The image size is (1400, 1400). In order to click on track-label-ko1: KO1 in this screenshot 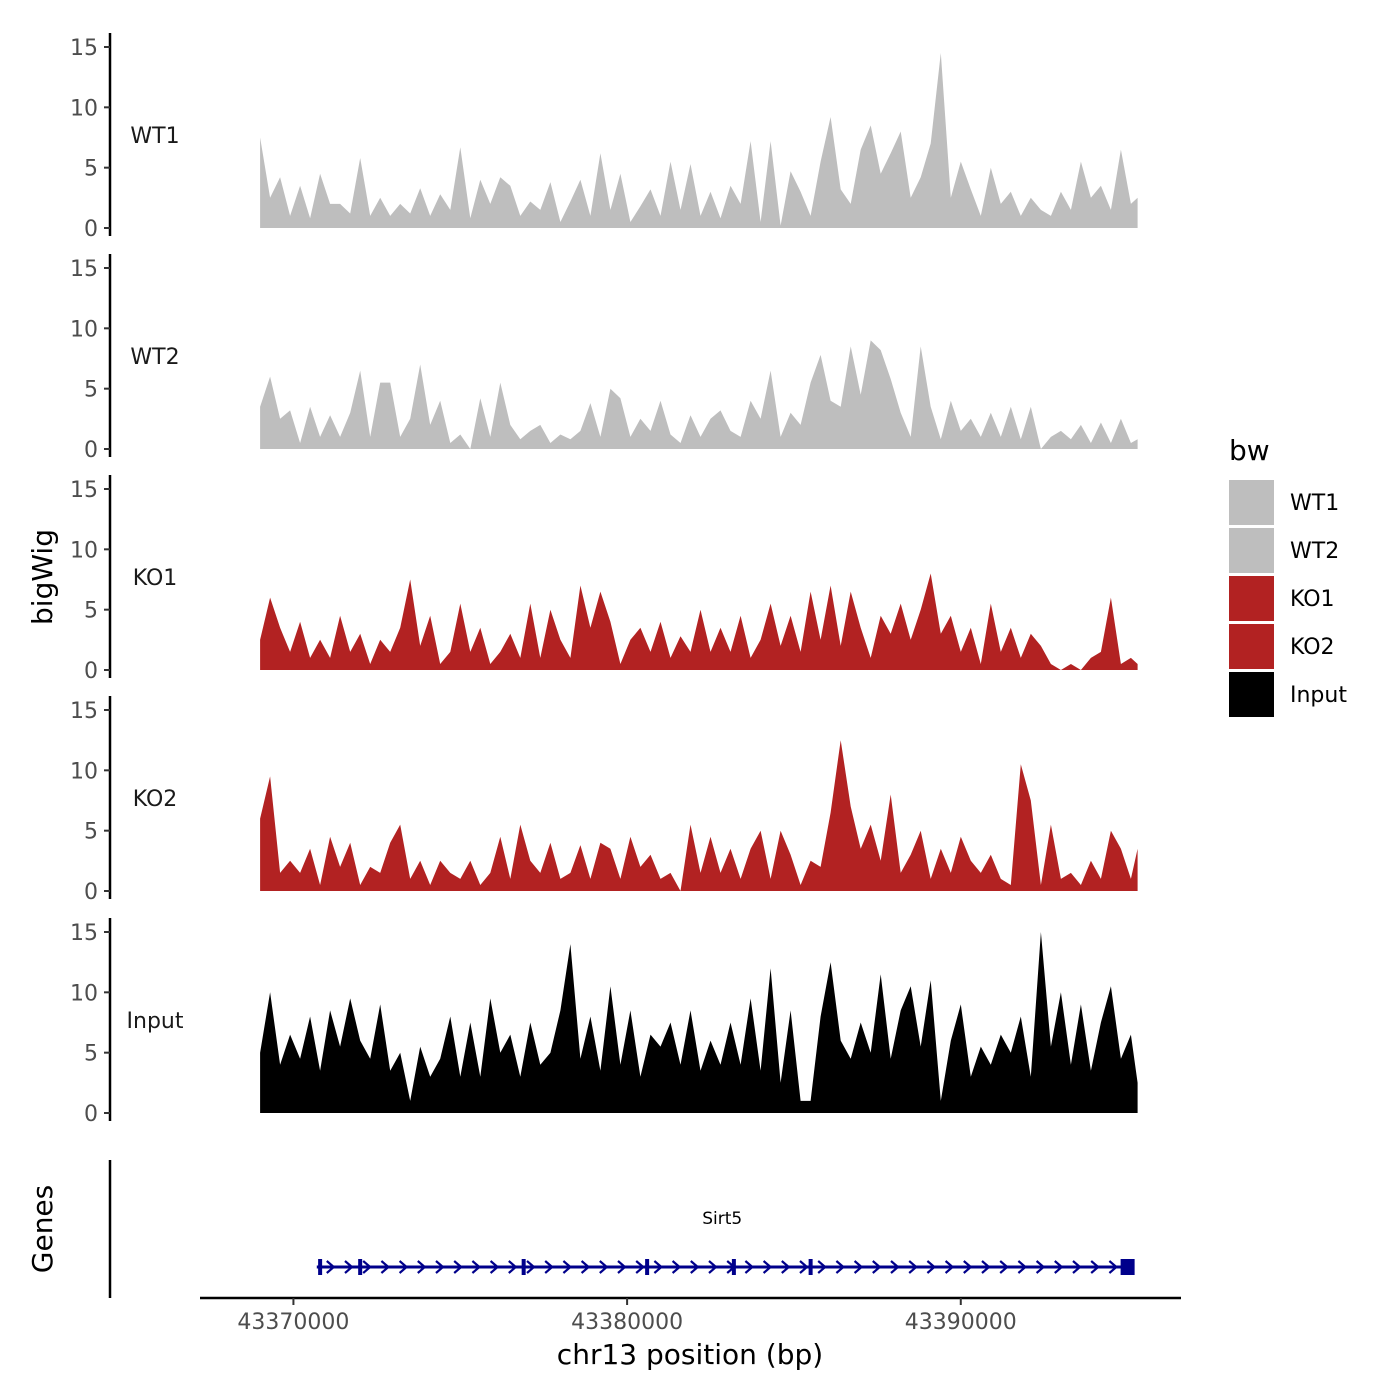, I will do `click(155, 578)`.